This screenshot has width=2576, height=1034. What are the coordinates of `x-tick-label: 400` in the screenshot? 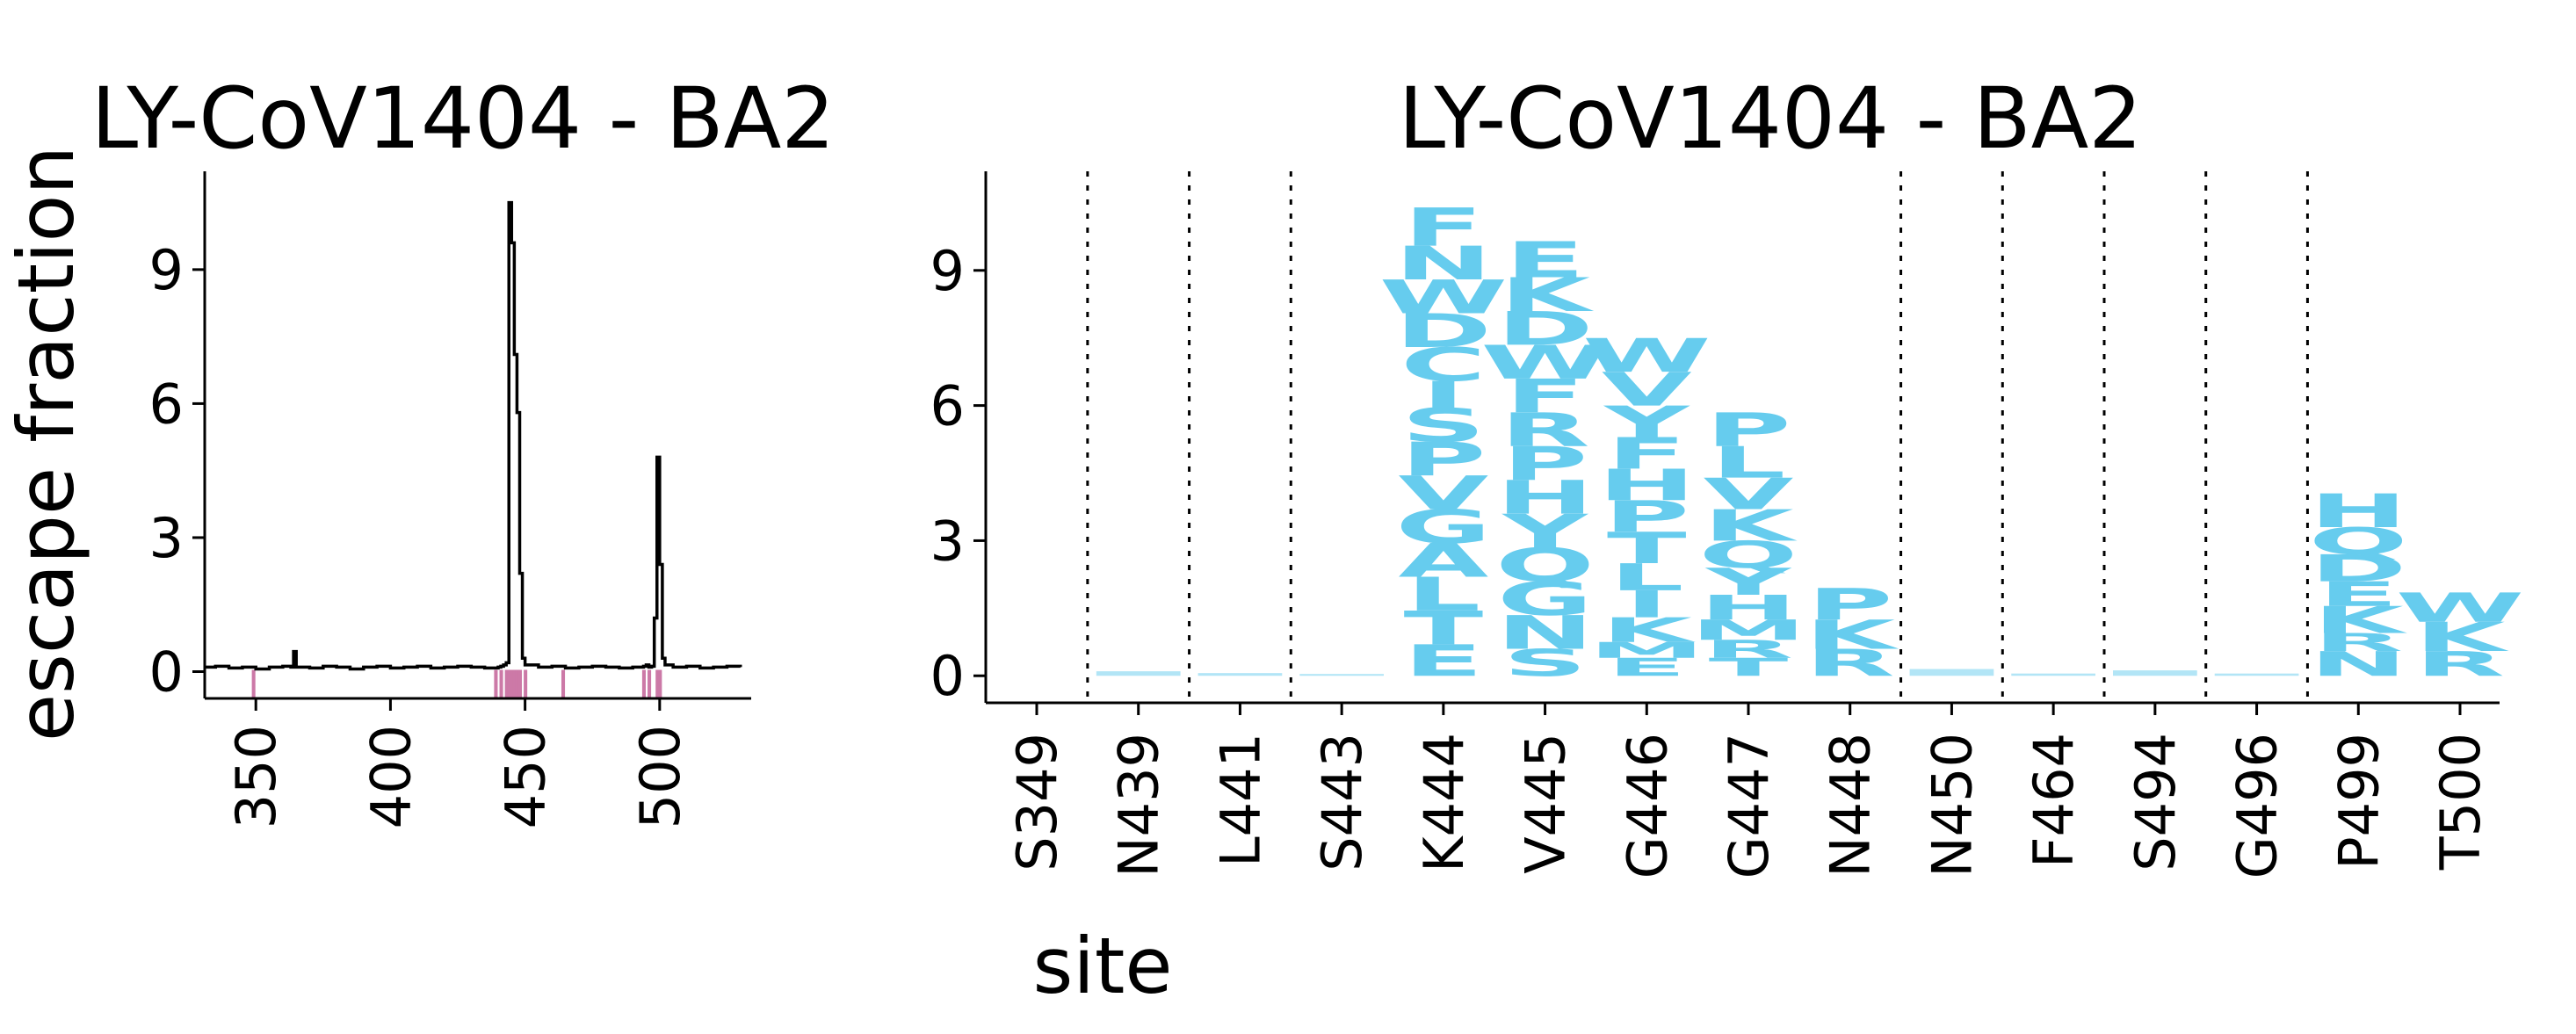 It's located at (390, 776).